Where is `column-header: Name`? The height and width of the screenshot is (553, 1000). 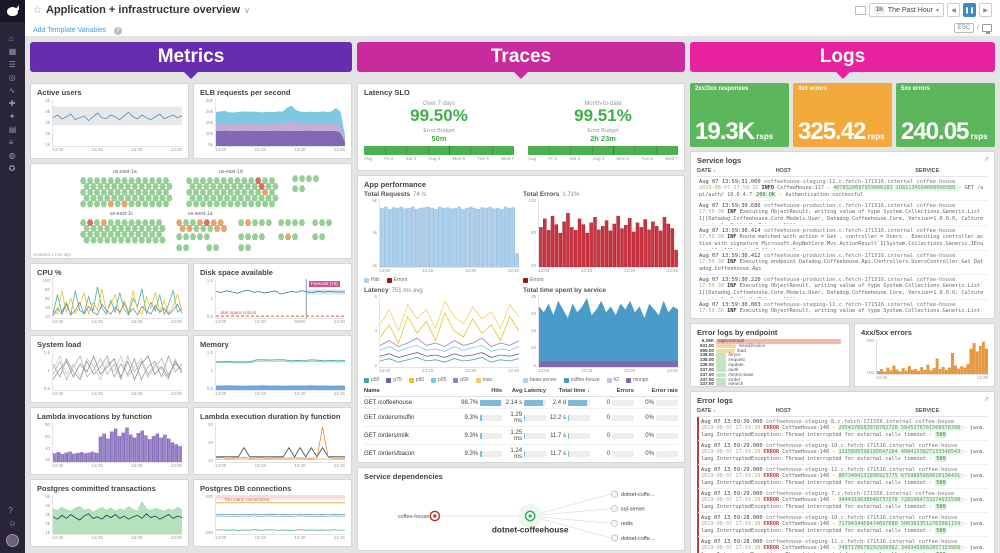
column-header: Name is located at coordinates (372, 391).